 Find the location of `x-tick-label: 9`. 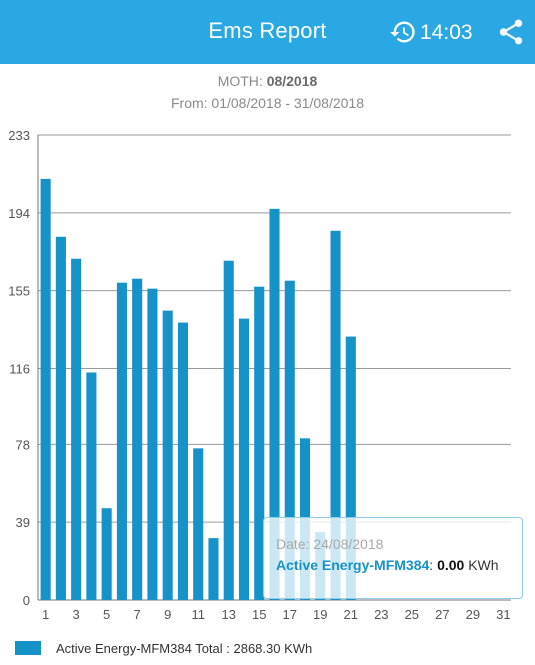

x-tick-label: 9 is located at coordinates (167, 614).